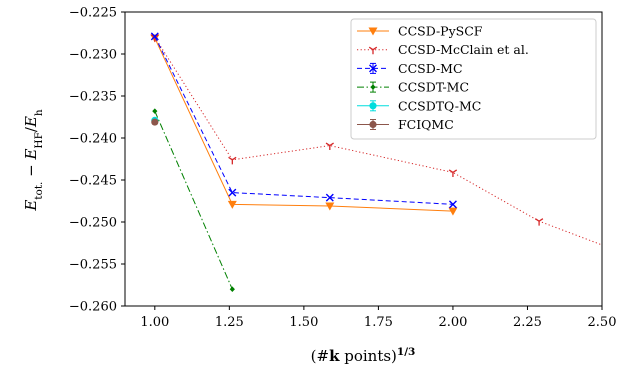 The height and width of the screenshot is (376, 631). Describe the element at coordinates (93, 223) in the screenshot. I see `y-tick-label: −0.250` at that location.